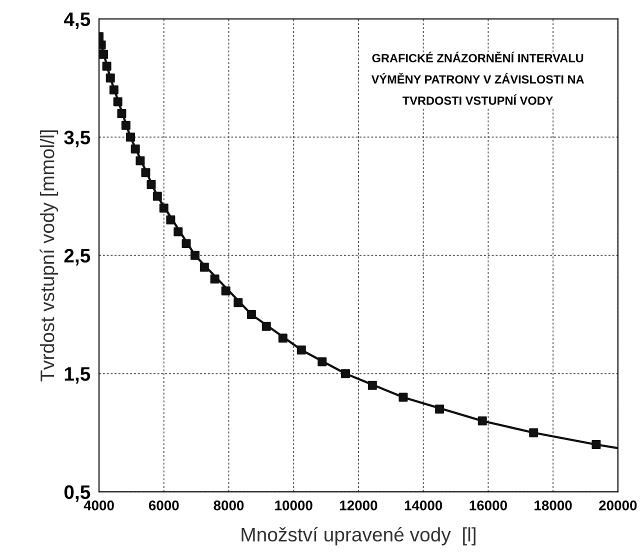  I want to click on y-tick-label: 3,5, so click(77, 139).